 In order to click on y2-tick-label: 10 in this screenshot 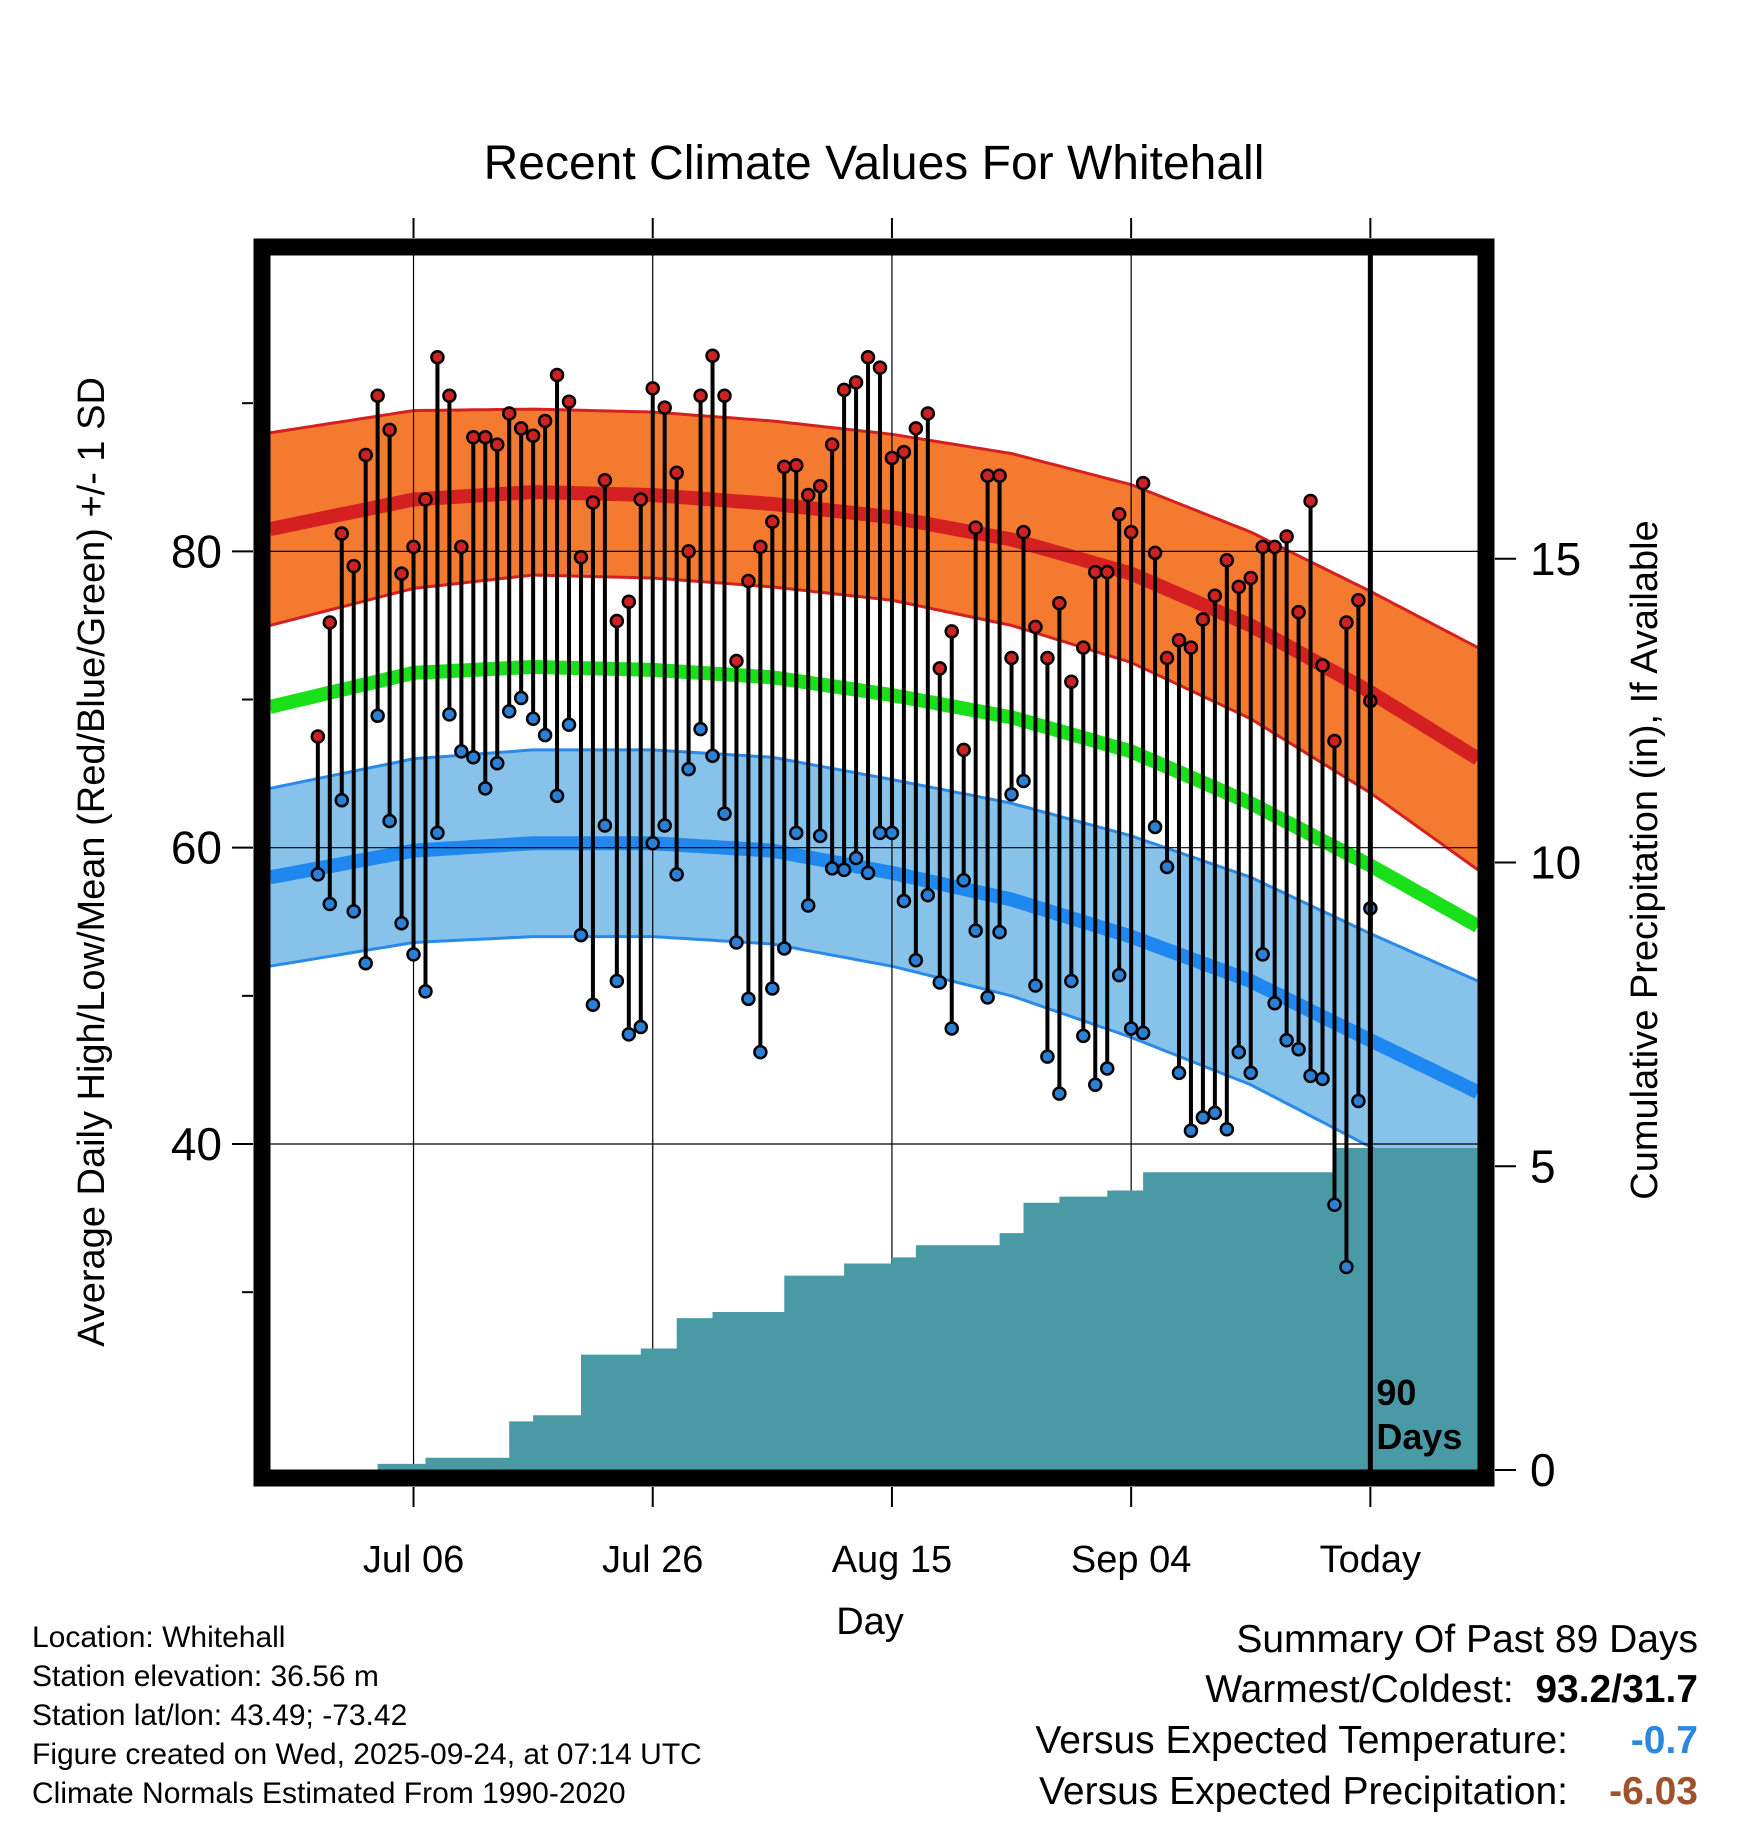, I will do `click(1555, 863)`.